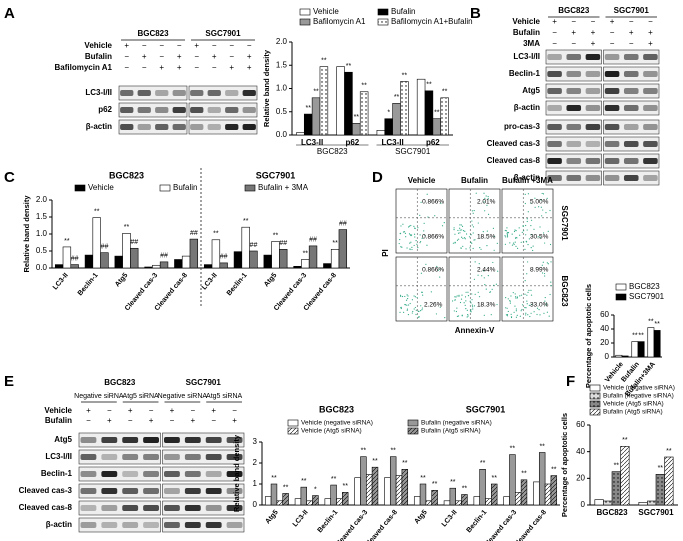 The image size is (683, 541). What do you see at coordinates (301, 518) in the screenshot?
I see `x-tick-label: LC3-II` at bounding box center [301, 518].